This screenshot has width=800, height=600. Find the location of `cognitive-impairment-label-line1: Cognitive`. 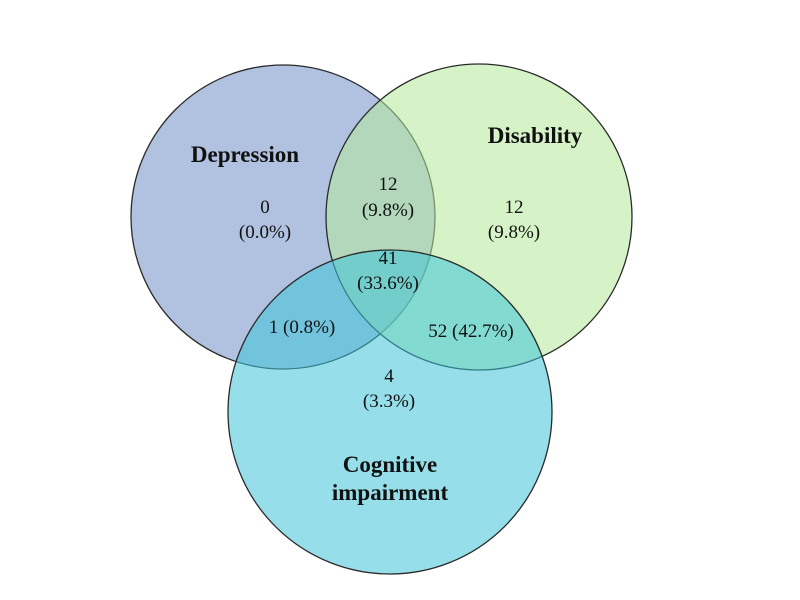

cognitive-impairment-label-line1: Cognitive is located at coordinates (390, 464).